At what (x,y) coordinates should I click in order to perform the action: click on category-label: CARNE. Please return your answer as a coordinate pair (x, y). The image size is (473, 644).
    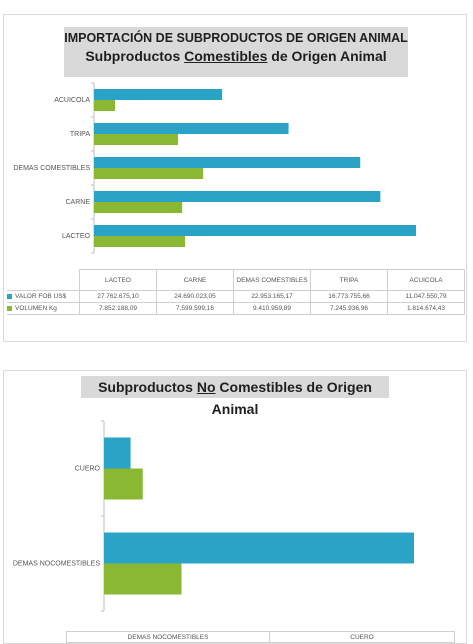
    Looking at the image, I should click on (77, 202).